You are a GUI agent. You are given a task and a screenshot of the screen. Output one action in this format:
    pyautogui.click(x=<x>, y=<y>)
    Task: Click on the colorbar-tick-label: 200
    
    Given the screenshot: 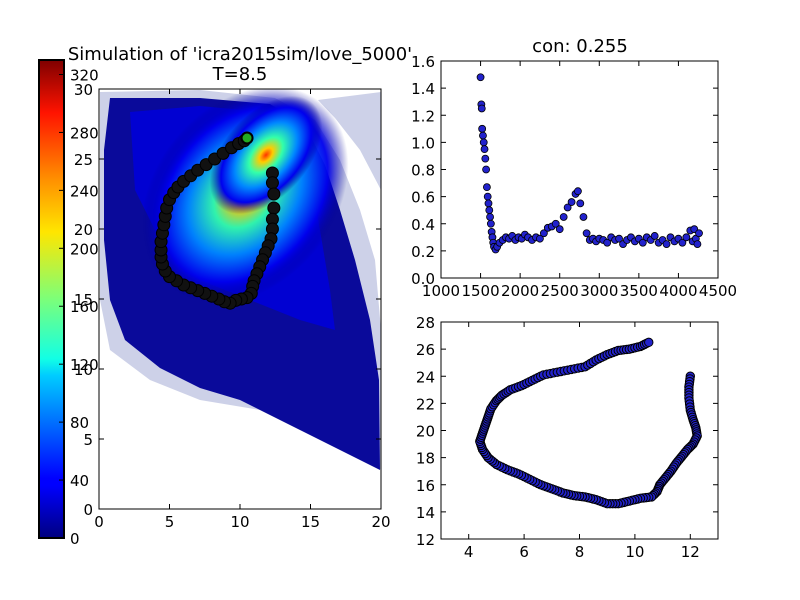 What is the action you would take?
    pyautogui.click(x=84, y=249)
    